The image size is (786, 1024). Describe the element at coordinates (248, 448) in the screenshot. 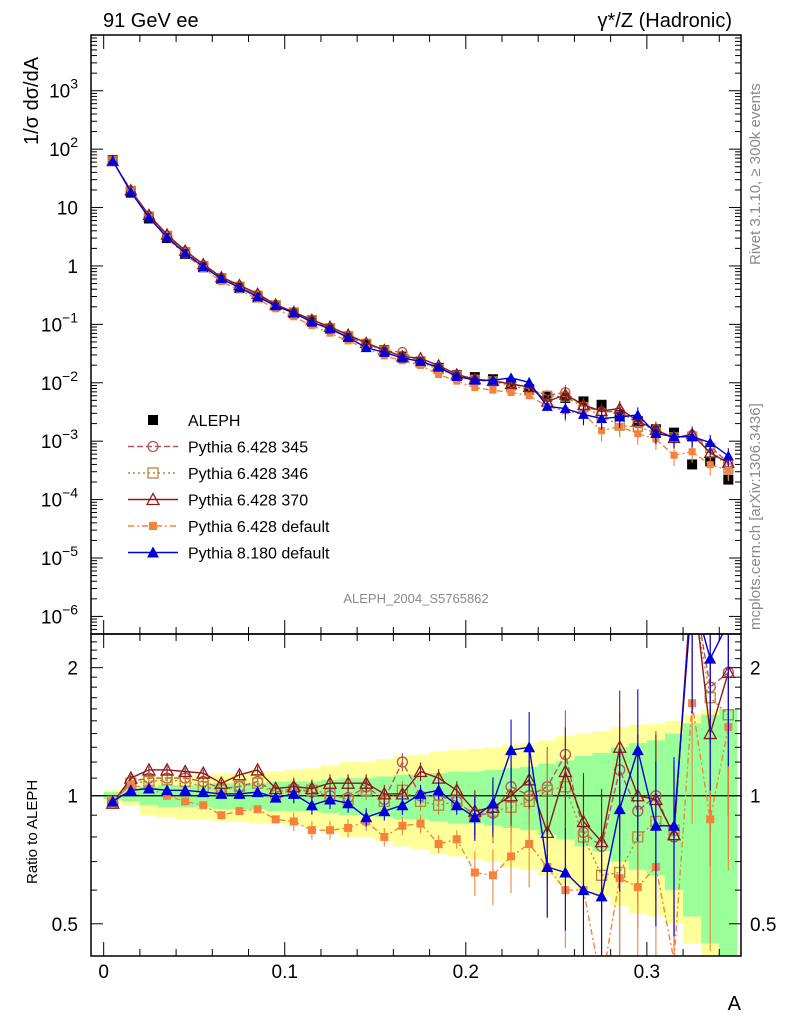

I see `legend-label-p345: Pythia 6.428 345` at that location.